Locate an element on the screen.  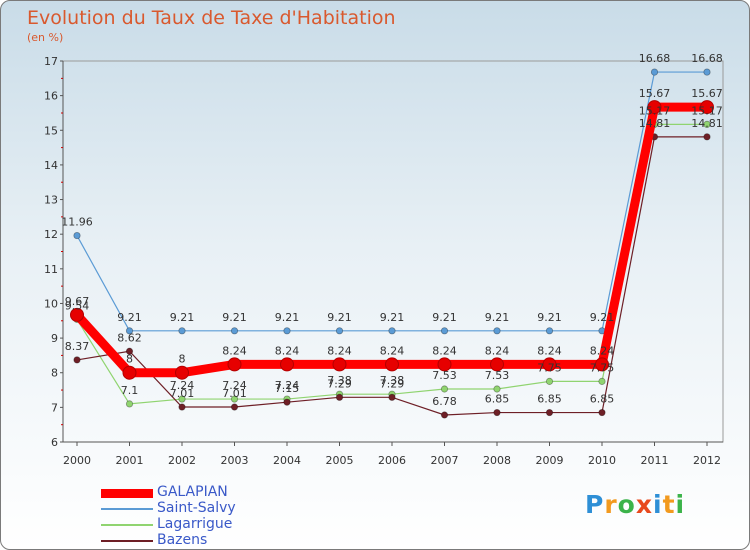
chart-unit-label: (en %) is located at coordinates (45, 37).